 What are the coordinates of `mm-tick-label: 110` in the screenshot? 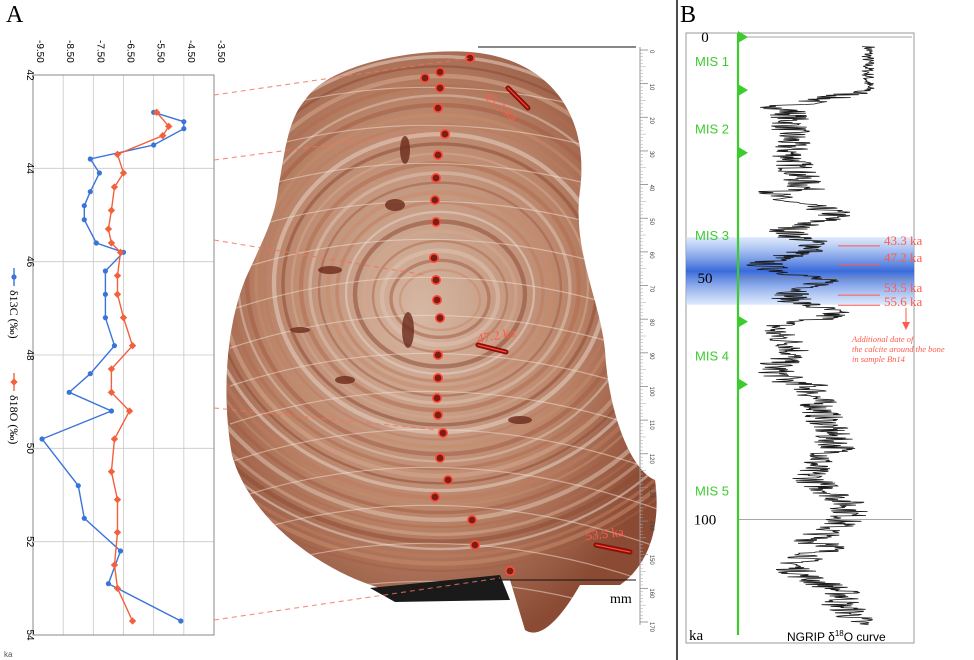 It's located at (651, 425).